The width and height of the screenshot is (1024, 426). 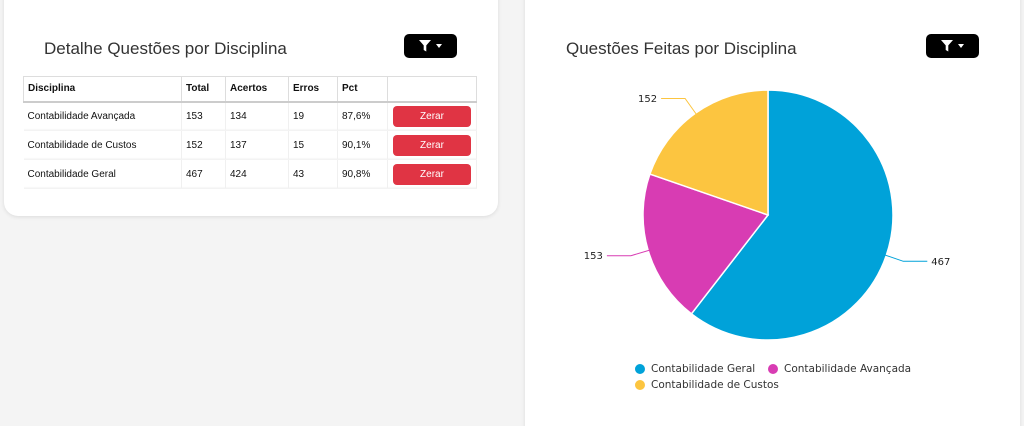 I want to click on cell-pct: 90,1%, so click(x=362, y=145).